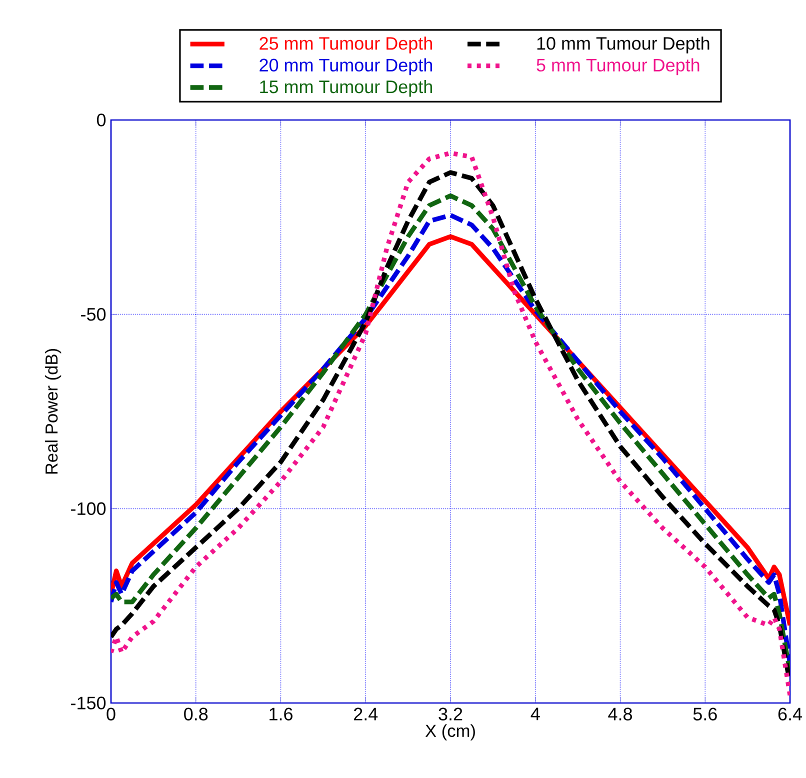 Image resolution: width=806 pixels, height=778 pixels. I want to click on x-tick-label: 6.4, so click(790, 714).